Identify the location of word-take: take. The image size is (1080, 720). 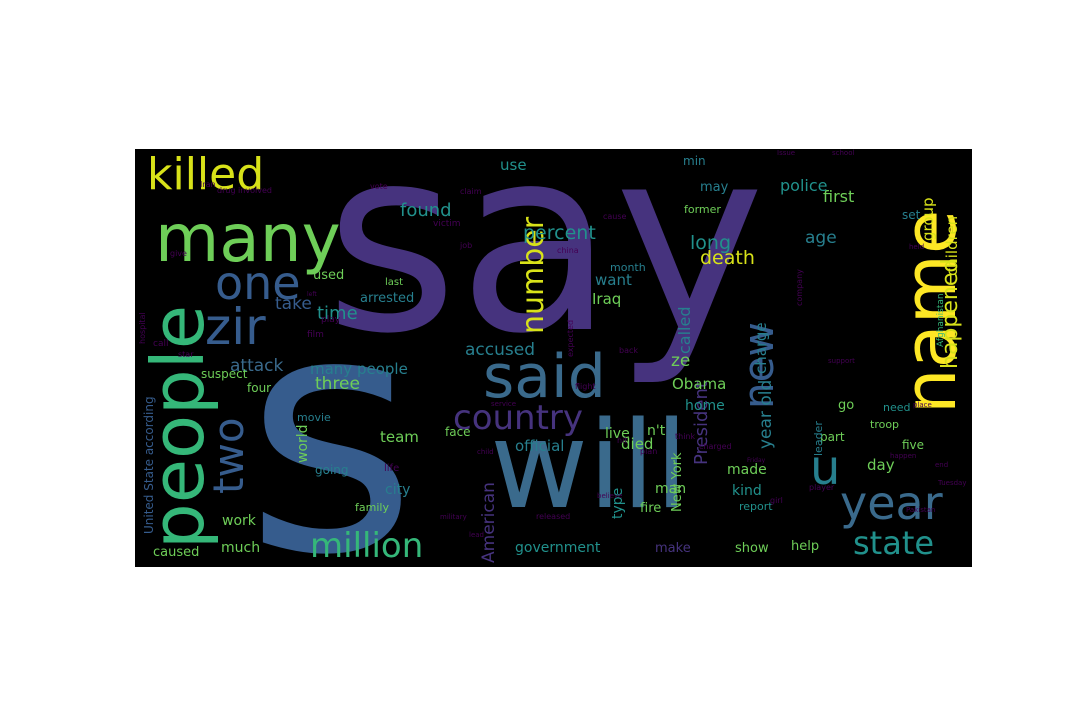
(293, 304).